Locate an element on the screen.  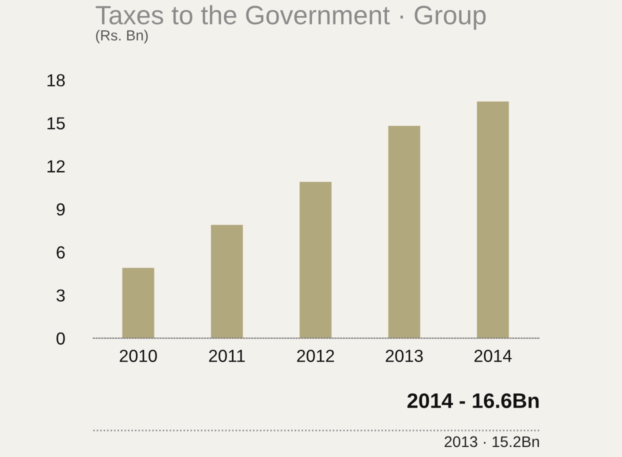
y-tick-label: 0 is located at coordinates (60, 338).